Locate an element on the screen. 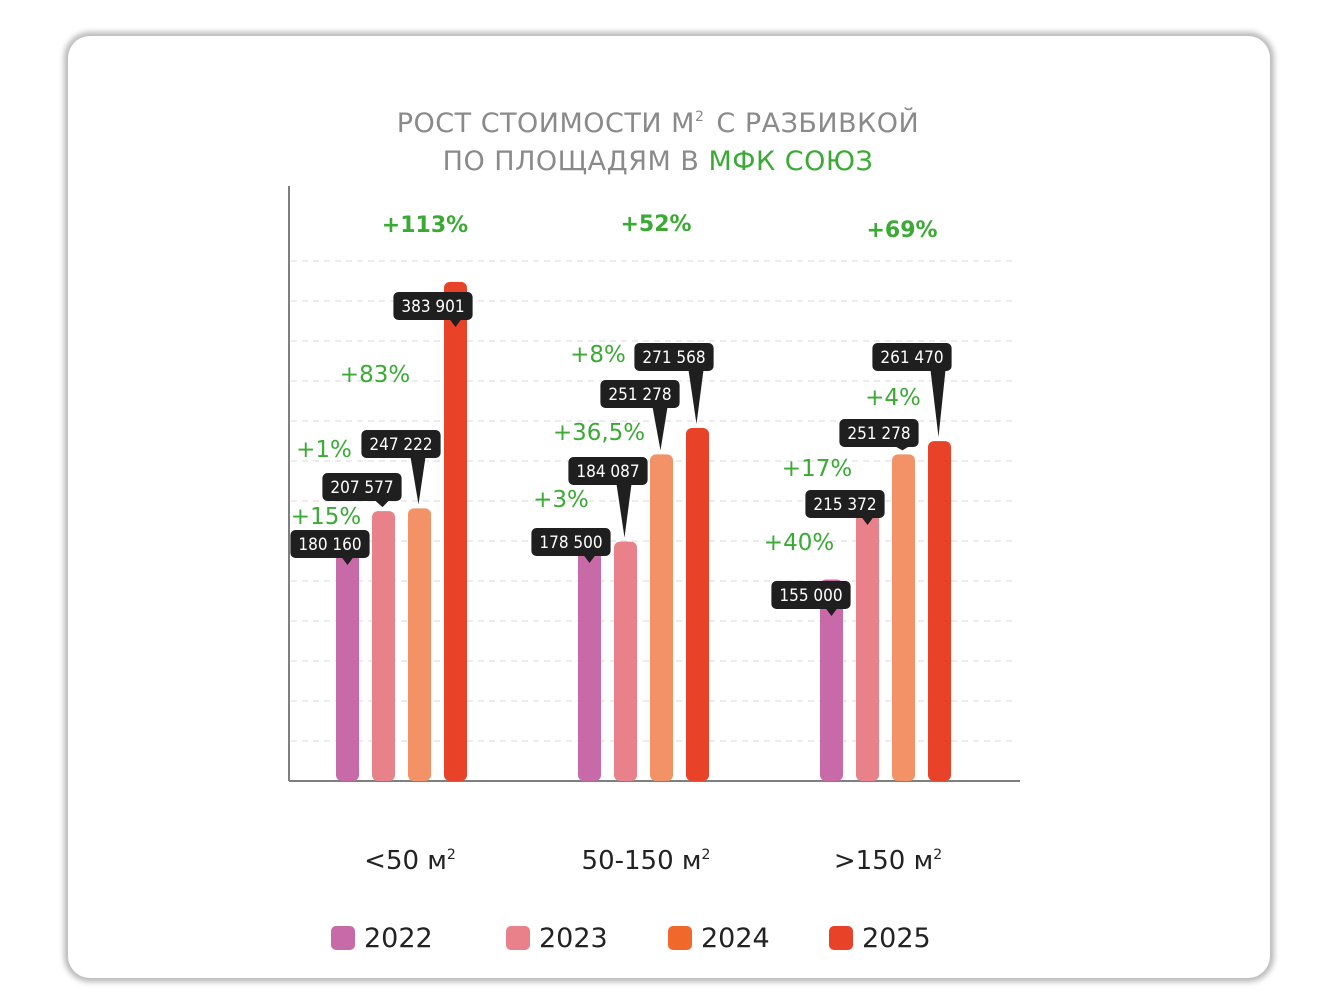 The image size is (1333, 1000). value-callout: 207 577 is located at coordinates (362, 490).